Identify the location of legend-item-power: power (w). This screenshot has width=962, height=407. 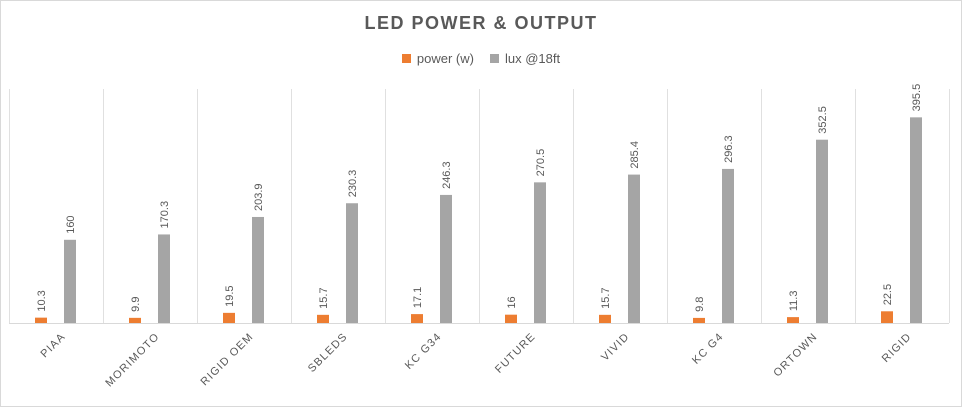
(437, 58).